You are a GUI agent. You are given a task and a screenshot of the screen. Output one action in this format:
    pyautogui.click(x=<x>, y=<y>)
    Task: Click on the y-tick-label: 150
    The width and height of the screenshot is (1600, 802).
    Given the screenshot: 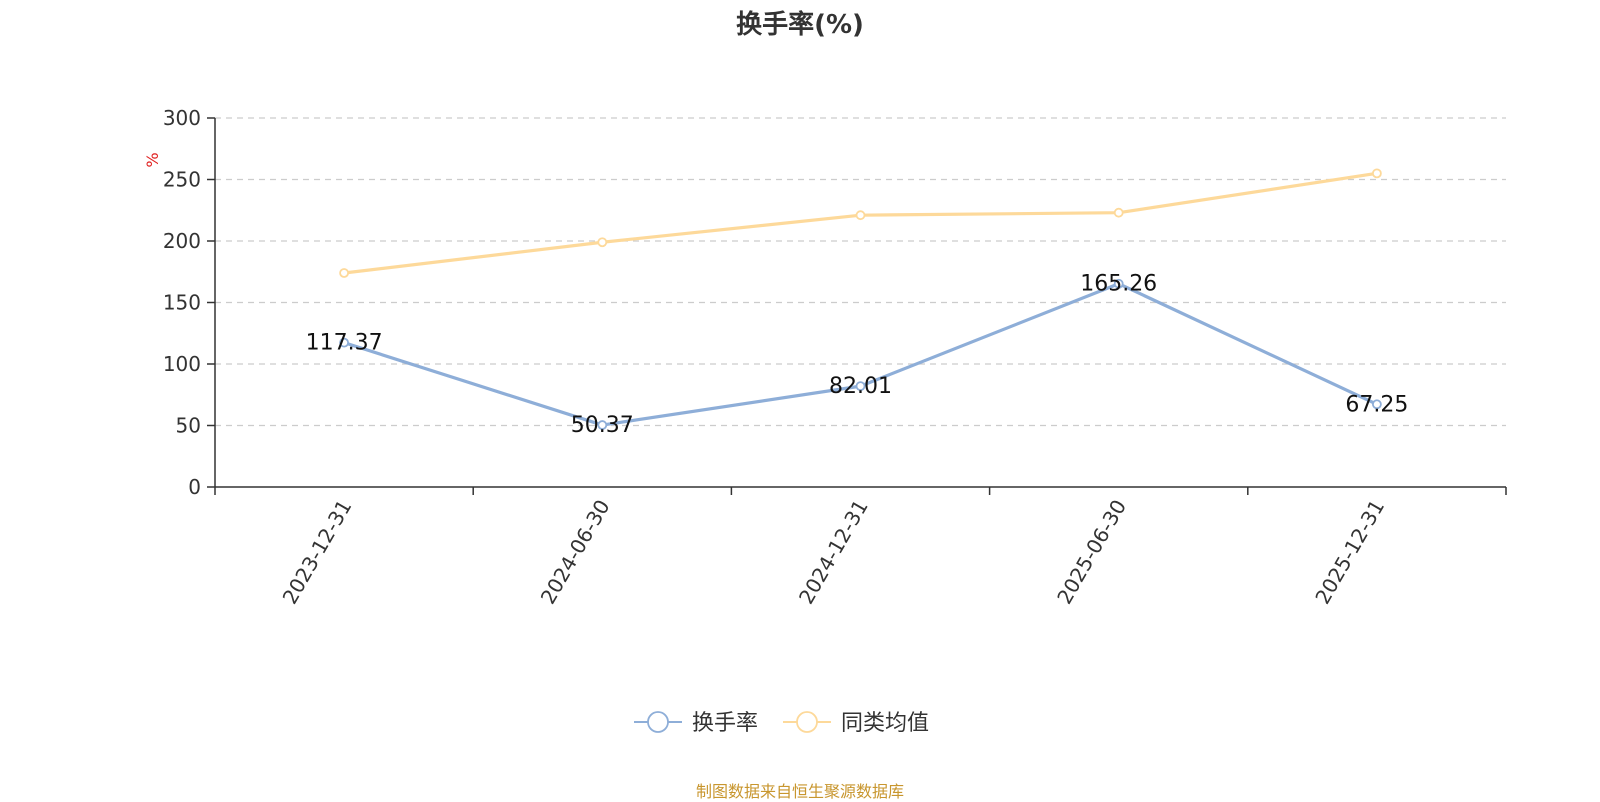 What is the action you would take?
    pyautogui.click(x=182, y=303)
    